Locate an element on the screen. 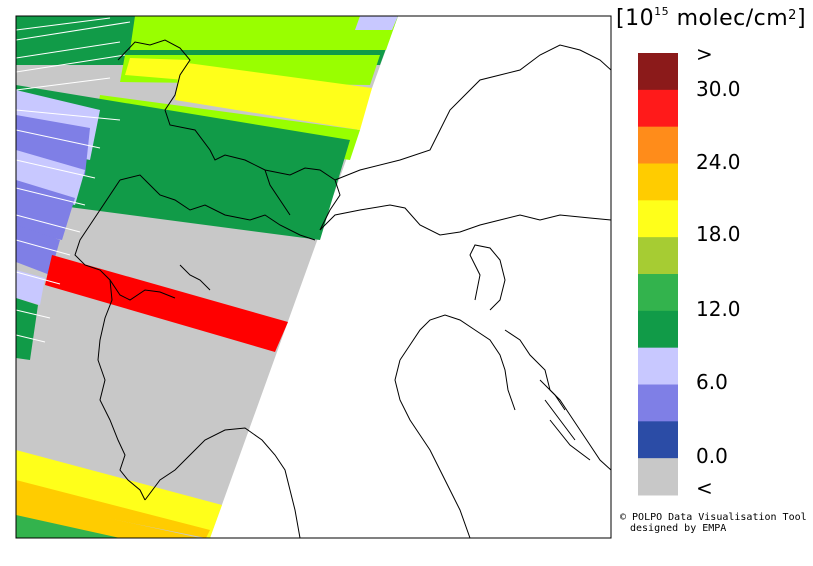  credit-line-1: © POLPO Data Visualisation Tool is located at coordinates (713, 517).